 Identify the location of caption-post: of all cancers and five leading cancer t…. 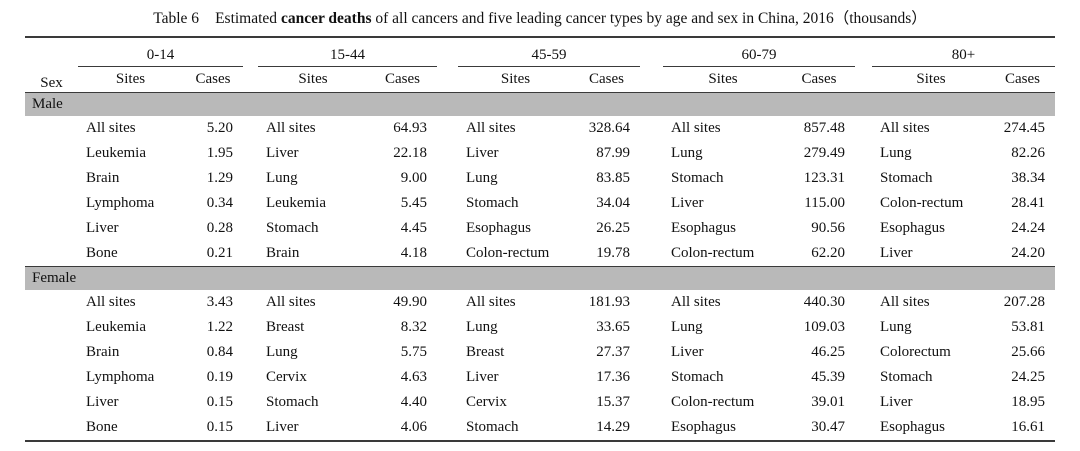
(649, 18).